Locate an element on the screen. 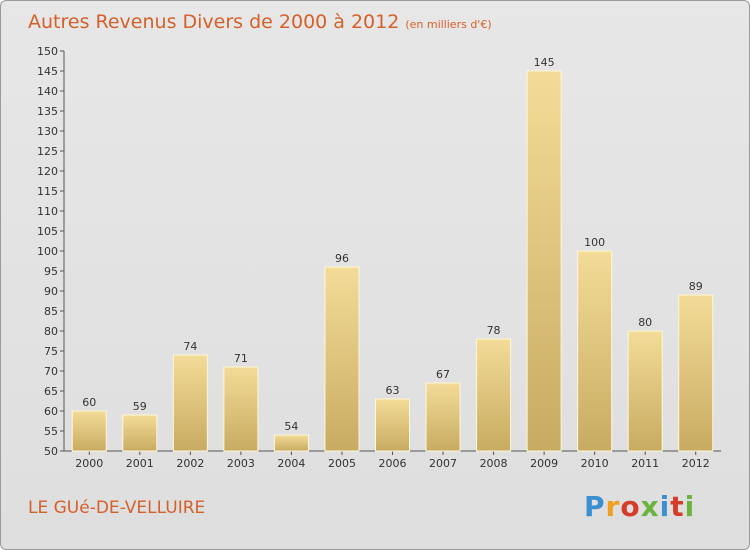 The image size is (750, 550). y-tick-label: 140 is located at coordinates (47, 91).